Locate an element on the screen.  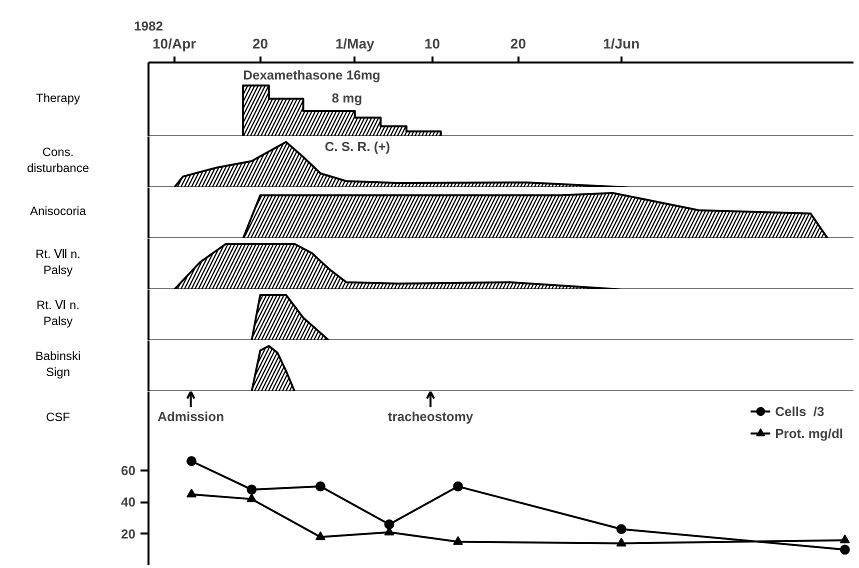
x-tick-label: 10 is located at coordinates (432, 44).